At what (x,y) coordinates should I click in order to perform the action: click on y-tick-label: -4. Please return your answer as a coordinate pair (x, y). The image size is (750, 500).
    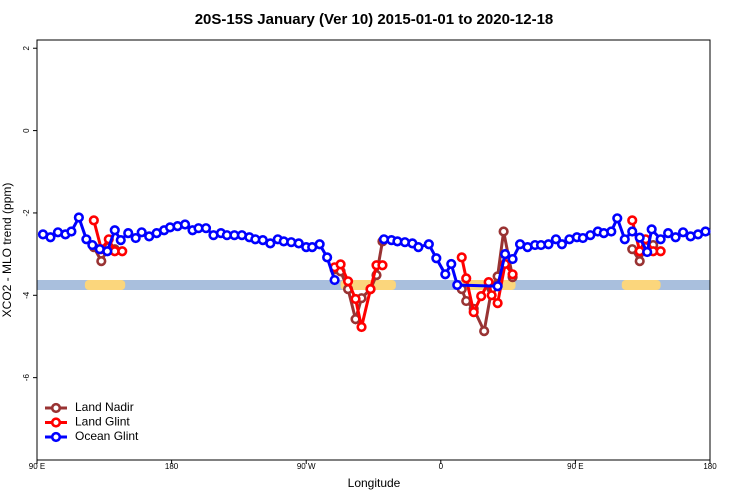
    Looking at the image, I should click on (26, 295).